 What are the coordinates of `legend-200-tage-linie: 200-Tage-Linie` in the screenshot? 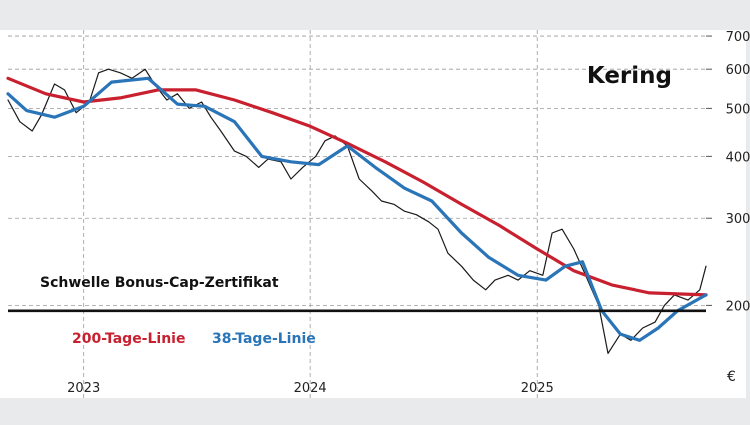 It's located at (128, 339).